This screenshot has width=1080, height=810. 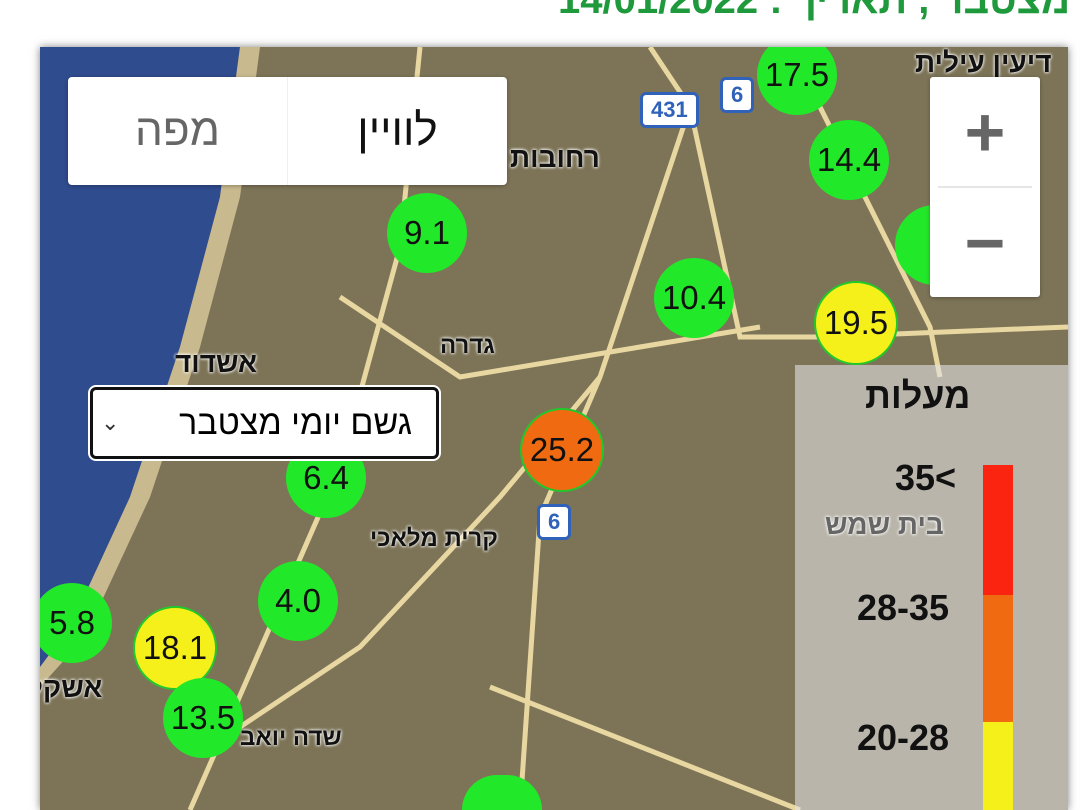 I want to click on legend-label: 28-35, so click(x=903, y=607).